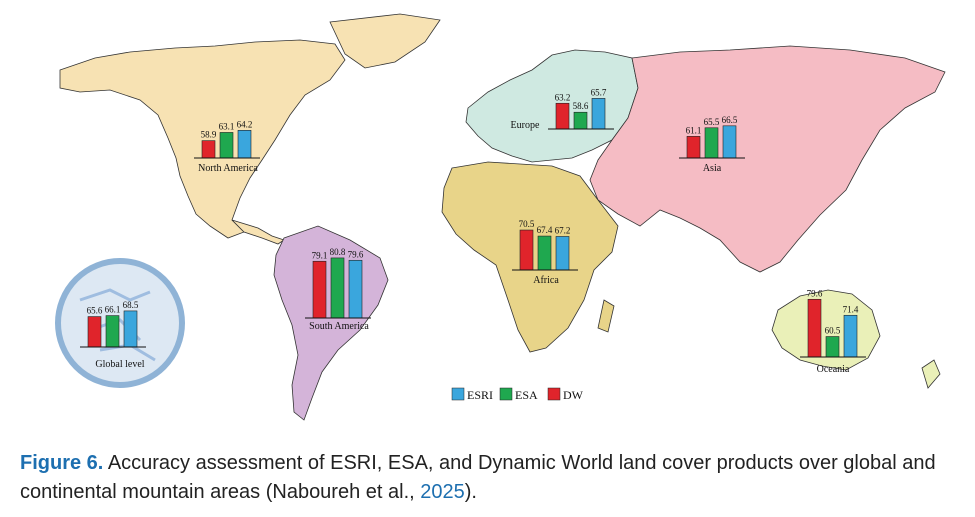  I want to click on bar-oceania-esa, so click(832, 347).